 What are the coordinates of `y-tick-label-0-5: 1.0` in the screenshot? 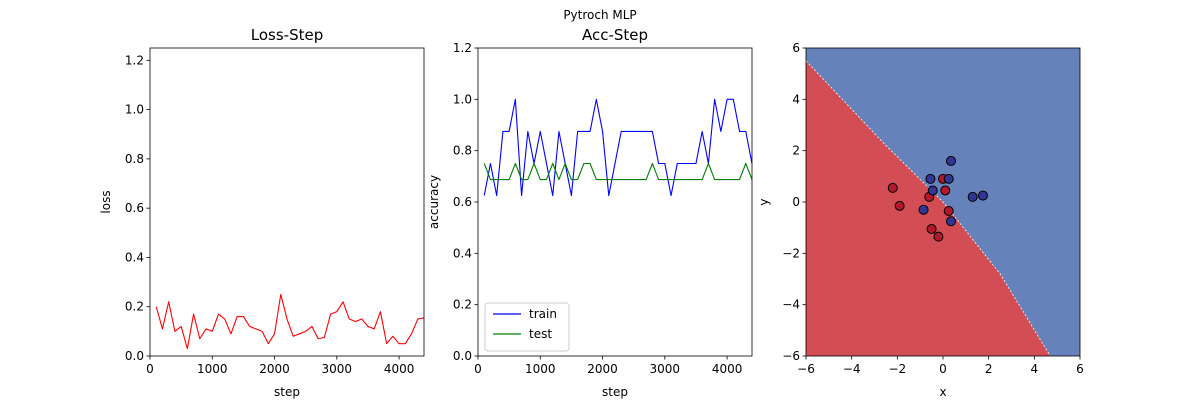 It's located at (134, 110).